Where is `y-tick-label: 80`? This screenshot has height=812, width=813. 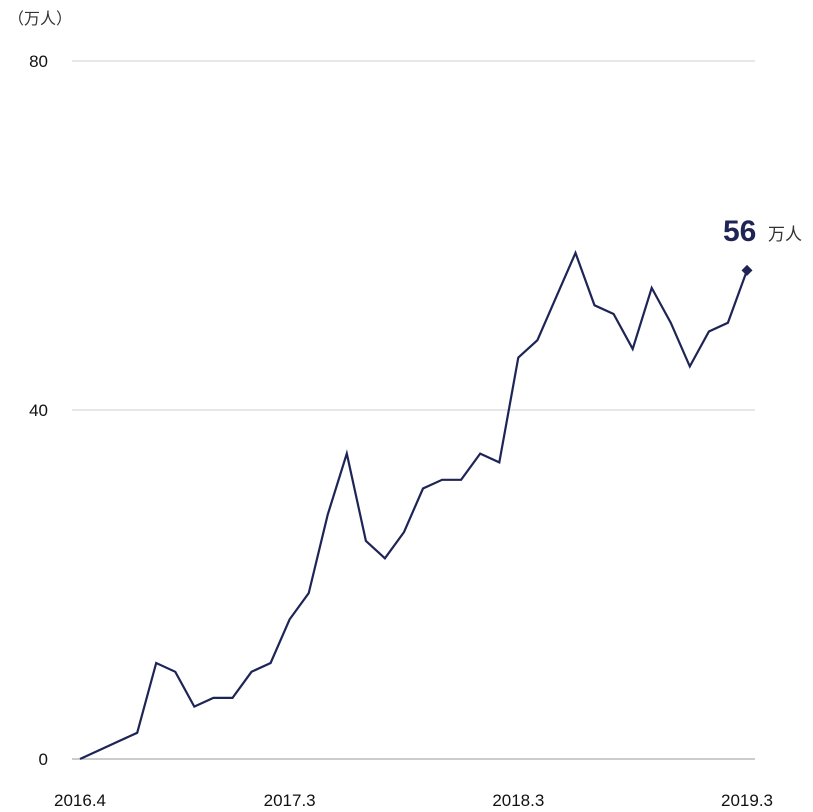
y-tick-label: 80 is located at coordinates (38, 61).